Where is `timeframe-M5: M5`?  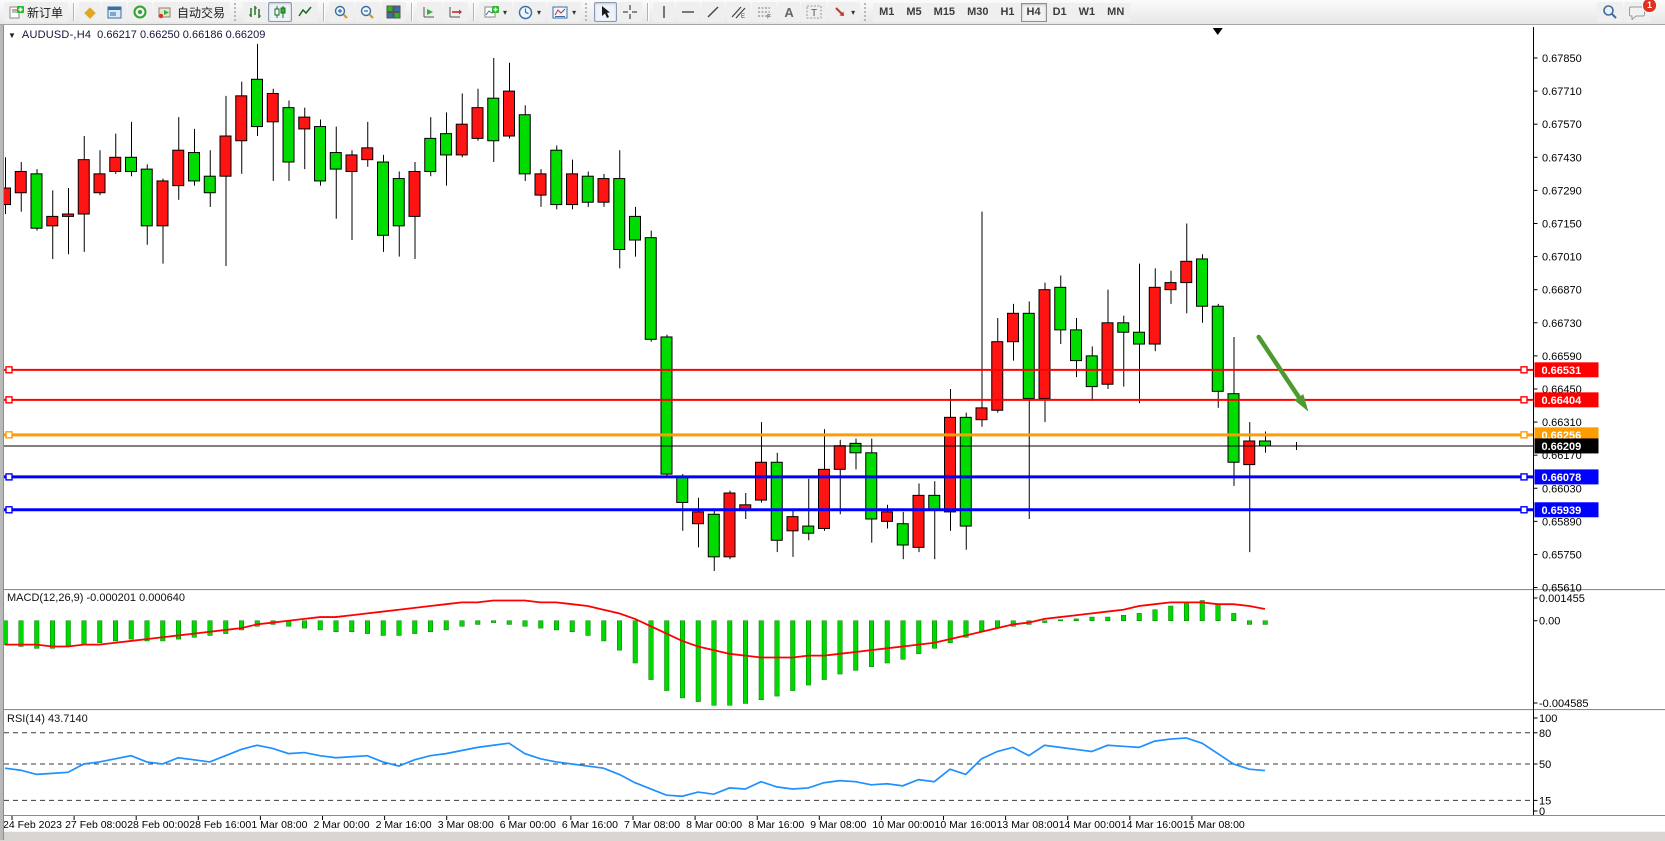
timeframe-M5: M5 is located at coordinates (914, 12).